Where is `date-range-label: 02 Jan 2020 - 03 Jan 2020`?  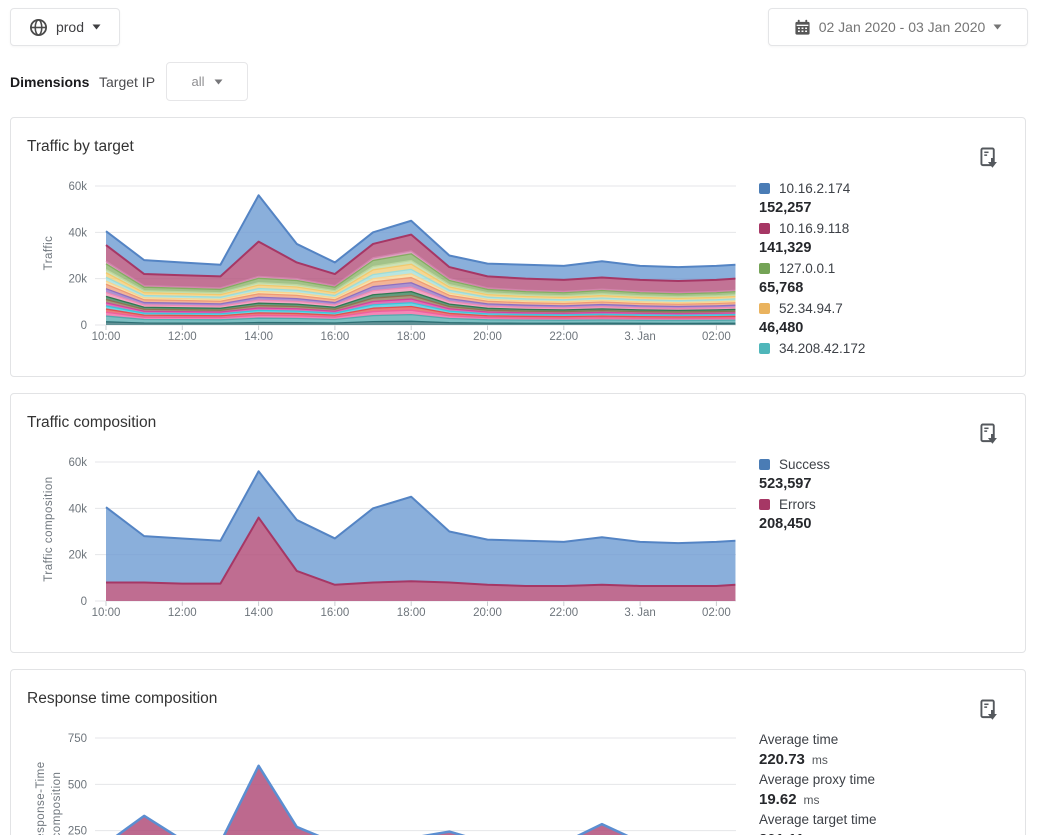
date-range-label: 02 Jan 2020 - 03 Jan 2020 is located at coordinates (902, 27).